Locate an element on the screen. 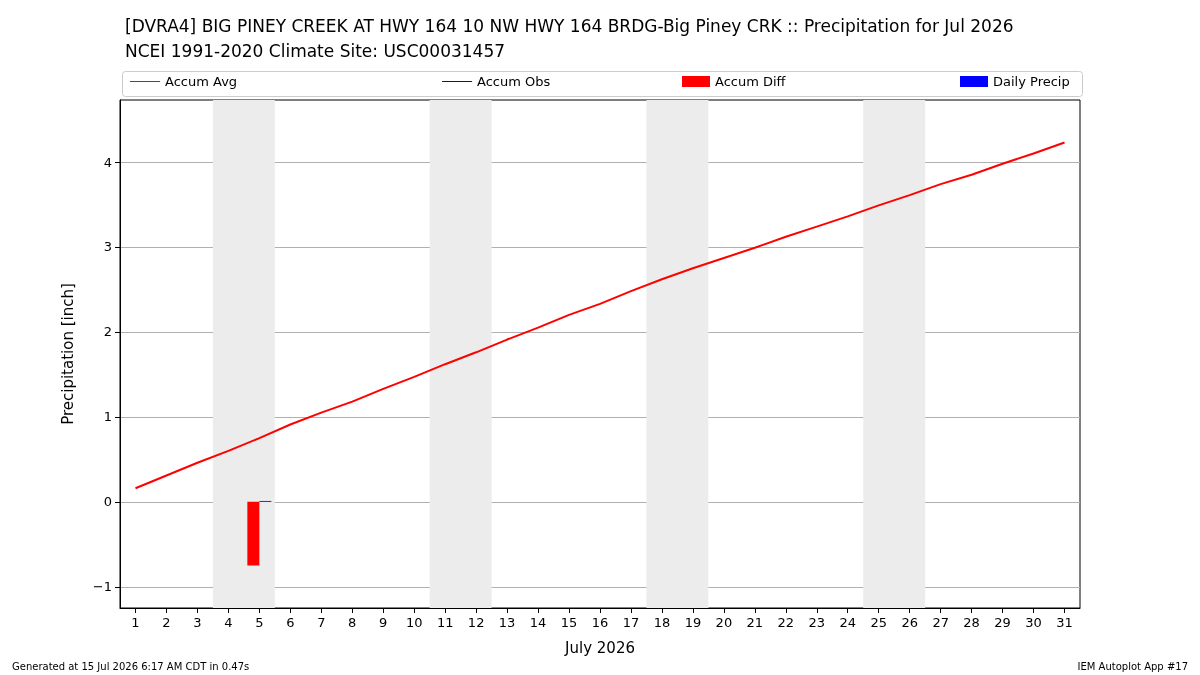  y-tick-label: 4 is located at coordinates (107, 162).